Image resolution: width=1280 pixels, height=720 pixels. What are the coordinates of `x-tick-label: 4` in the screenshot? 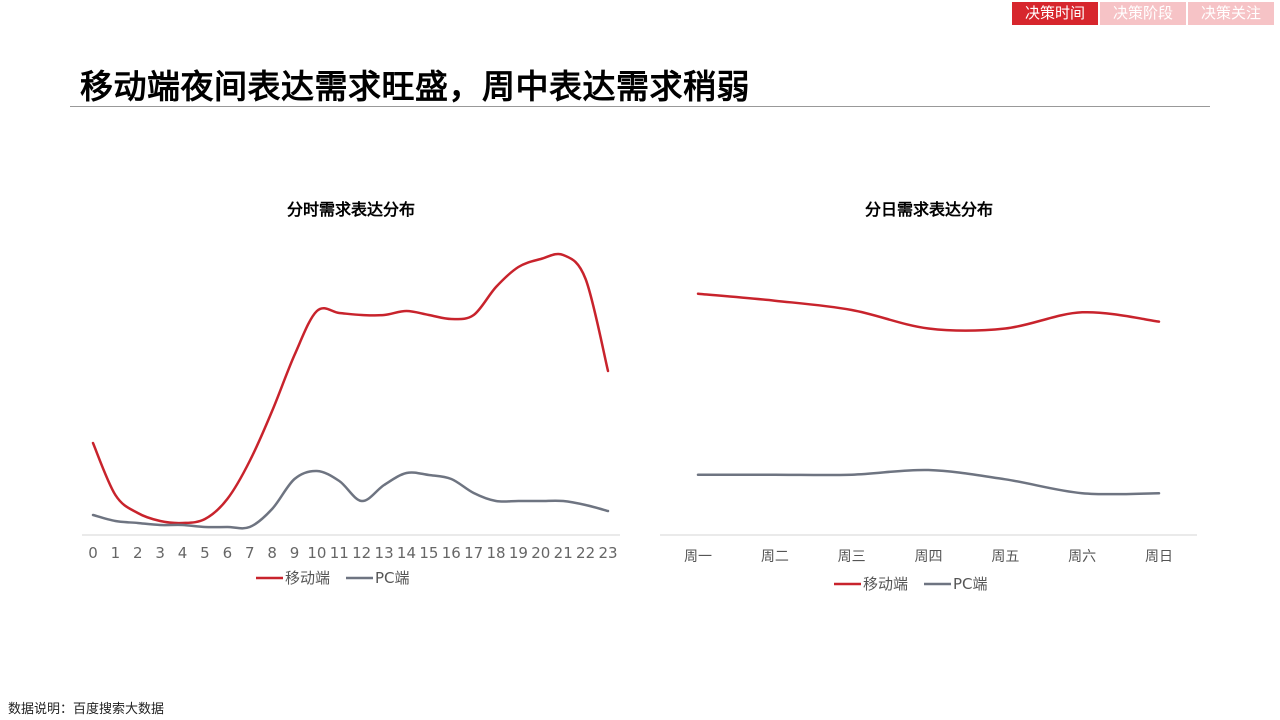 It's located at (183, 553).